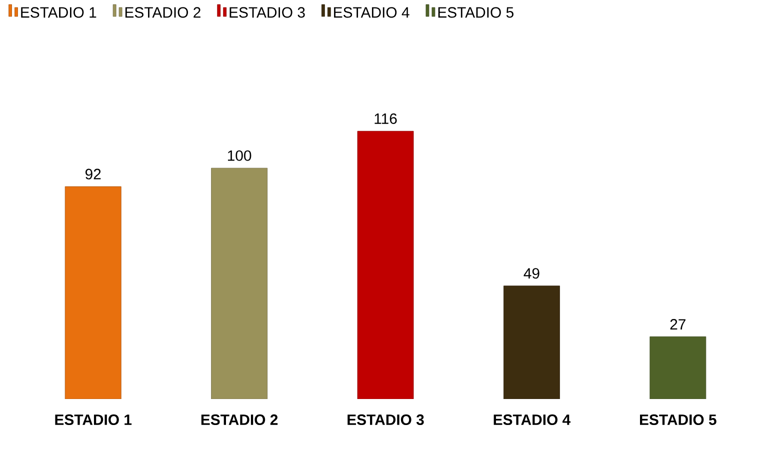 This screenshot has width=771, height=449. Describe the element at coordinates (93, 420) in the screenshot. I see `x-tick-label: ESTADIO 1` at that location.